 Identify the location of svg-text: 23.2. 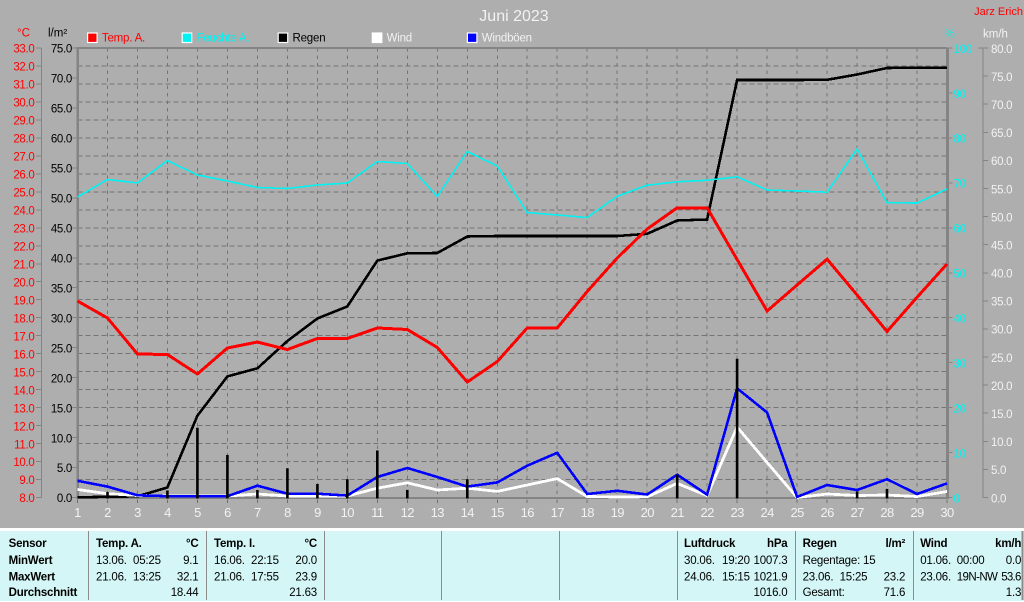
(895, 578).